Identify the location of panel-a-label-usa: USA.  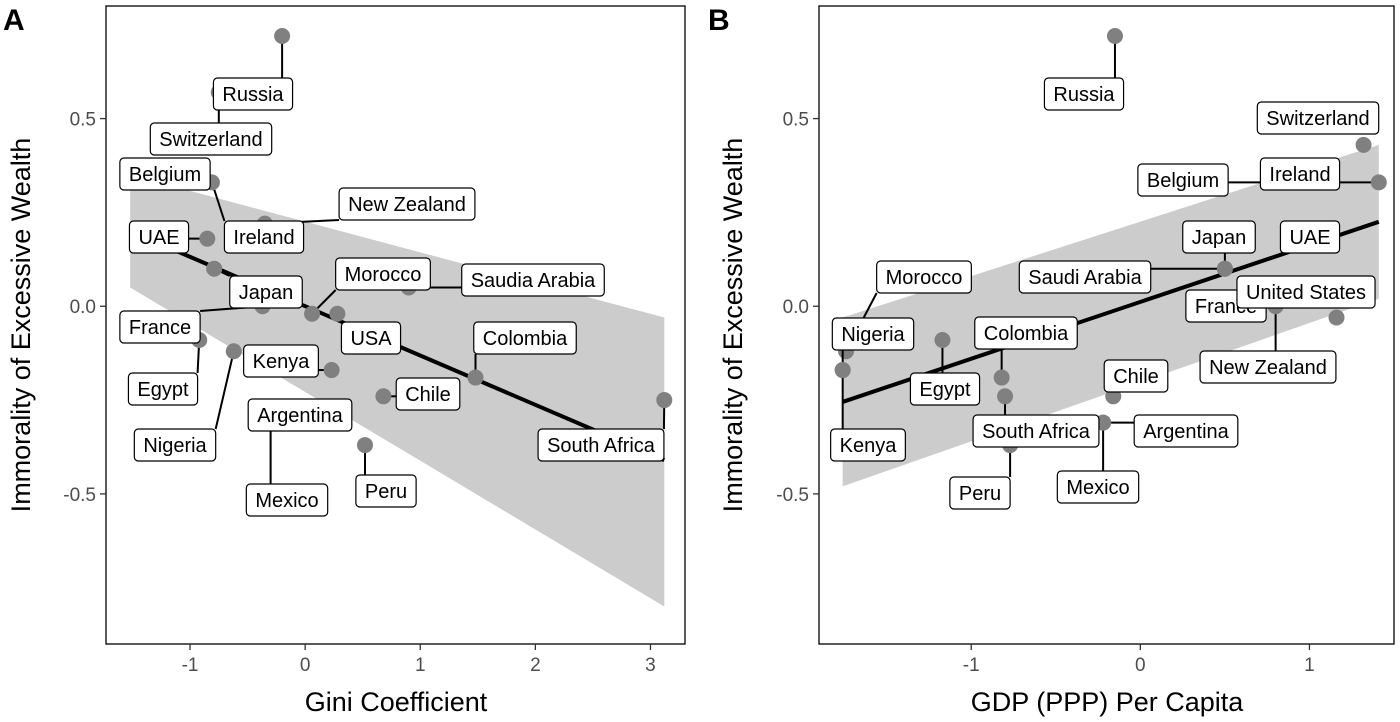
(371, 339).